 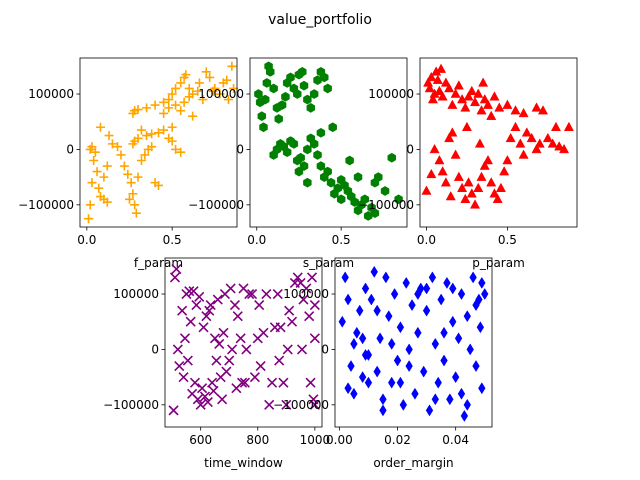 What do you see at coordinates (455, 440) in the screenshot?
I see `x-tick-label: 0.04` at bounding box center [455, 440].